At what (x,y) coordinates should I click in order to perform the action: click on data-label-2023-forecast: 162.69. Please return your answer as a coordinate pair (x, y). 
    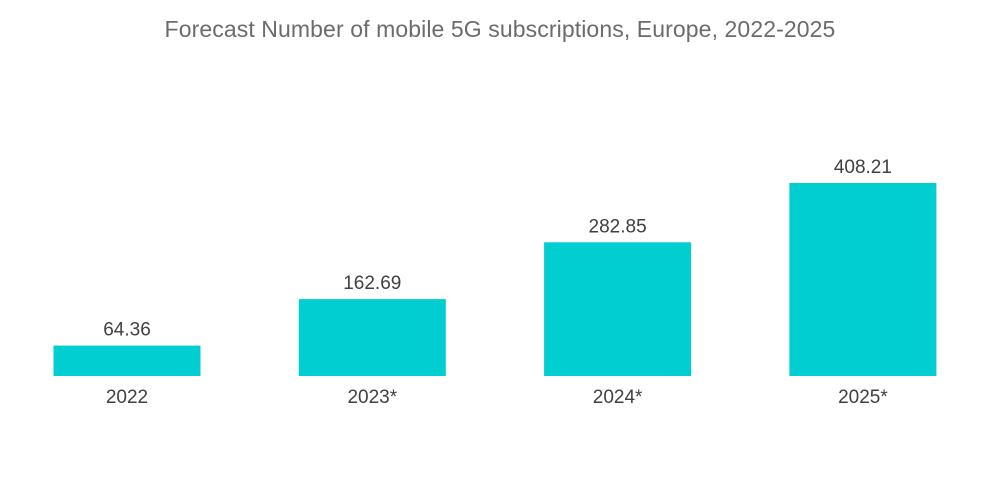
    Looking at the image, I should click on (372, 283).